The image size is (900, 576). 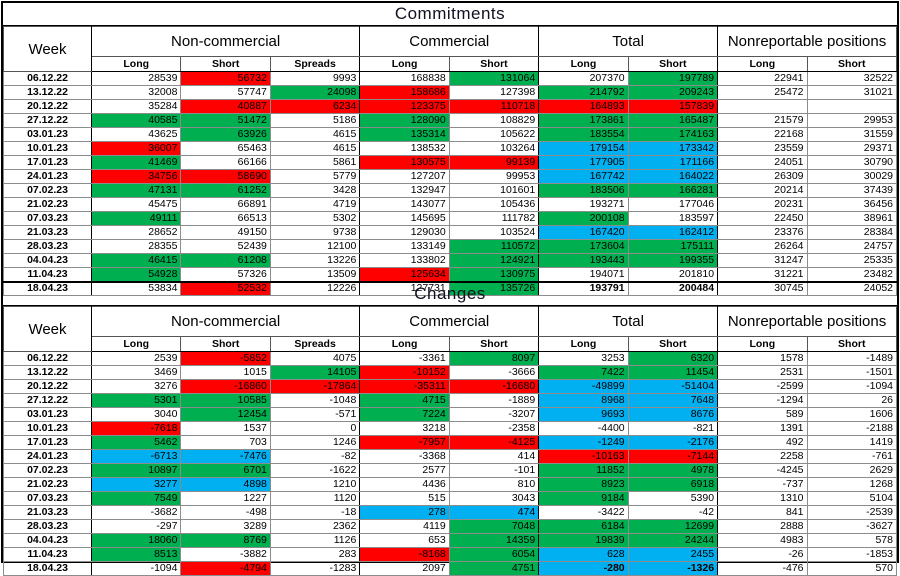 I want to click on table-cell: 10585, so click(x=225, y=400).